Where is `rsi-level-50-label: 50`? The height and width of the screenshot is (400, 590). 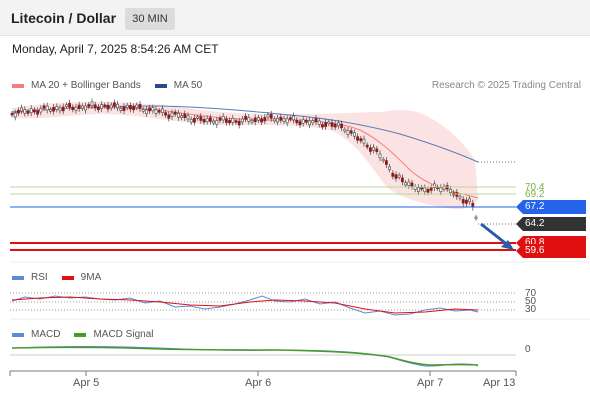
rsi-level-50-label: 50 is located at coordinates (531, 301).